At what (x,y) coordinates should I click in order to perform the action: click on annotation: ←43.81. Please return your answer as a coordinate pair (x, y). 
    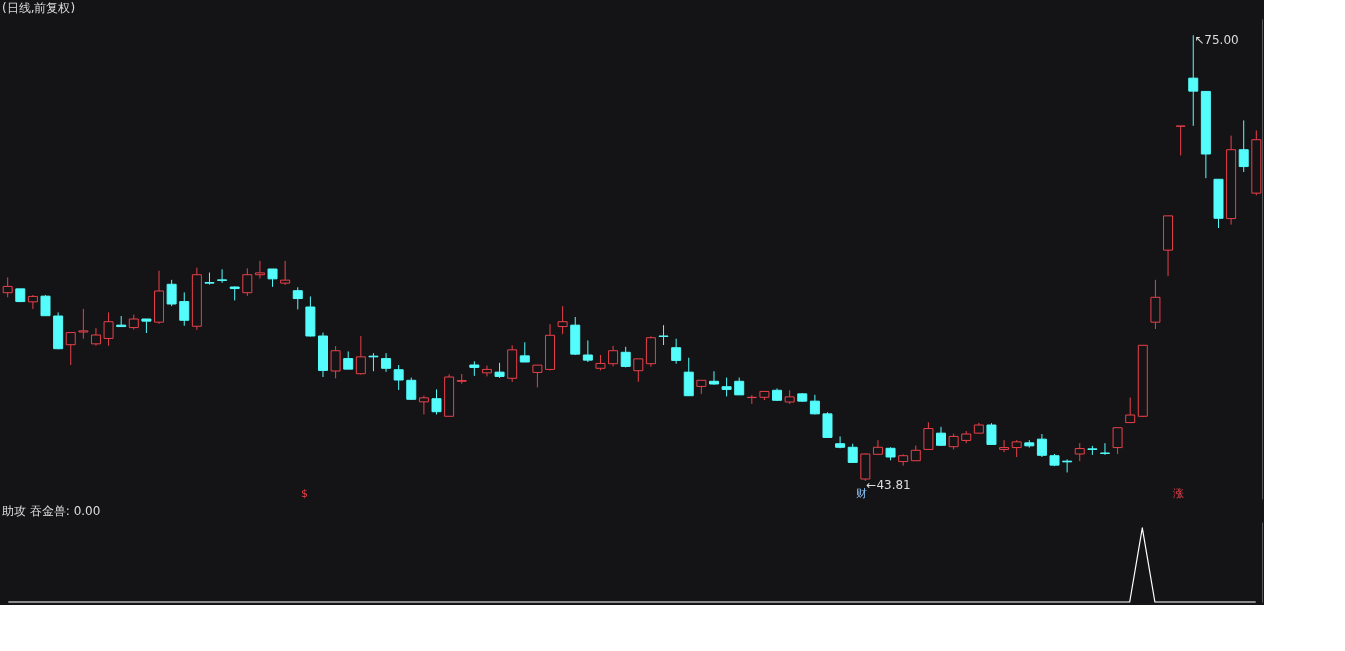
    Looking at the image, I should click on (888, 484).